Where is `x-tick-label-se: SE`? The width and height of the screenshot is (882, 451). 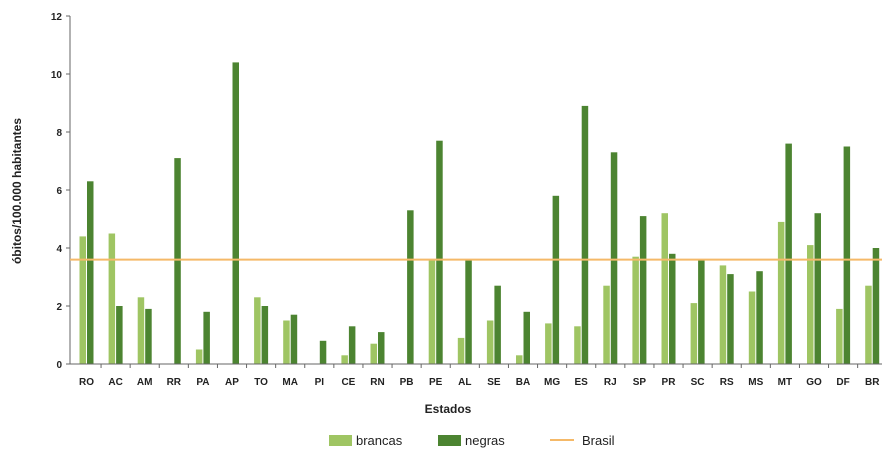 x-tick-label-se: SE is located at coordinates (494, 382).